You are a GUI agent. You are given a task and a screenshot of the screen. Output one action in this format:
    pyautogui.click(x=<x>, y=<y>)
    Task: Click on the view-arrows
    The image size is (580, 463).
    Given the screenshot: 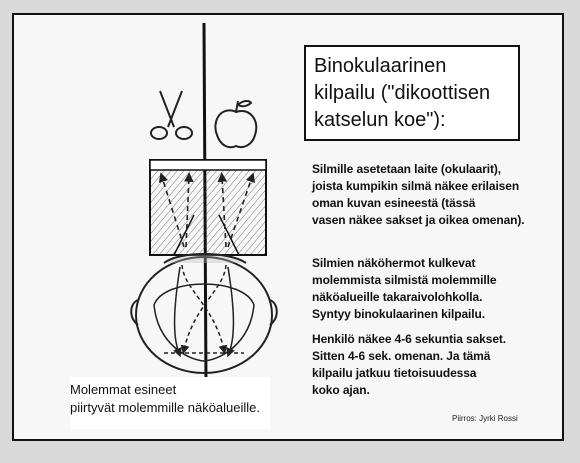 What is the action you would take?
    pyautogui.click(x=206, y=210)
    